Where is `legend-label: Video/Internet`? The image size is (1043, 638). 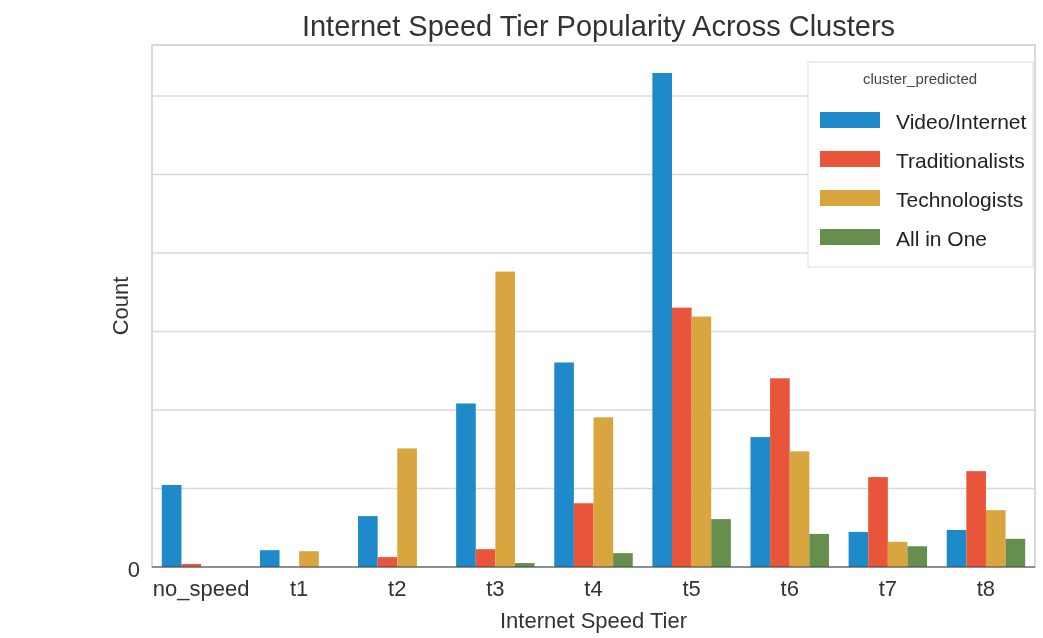 legend-label: Video/Internet is located at coordinates (961, 121).